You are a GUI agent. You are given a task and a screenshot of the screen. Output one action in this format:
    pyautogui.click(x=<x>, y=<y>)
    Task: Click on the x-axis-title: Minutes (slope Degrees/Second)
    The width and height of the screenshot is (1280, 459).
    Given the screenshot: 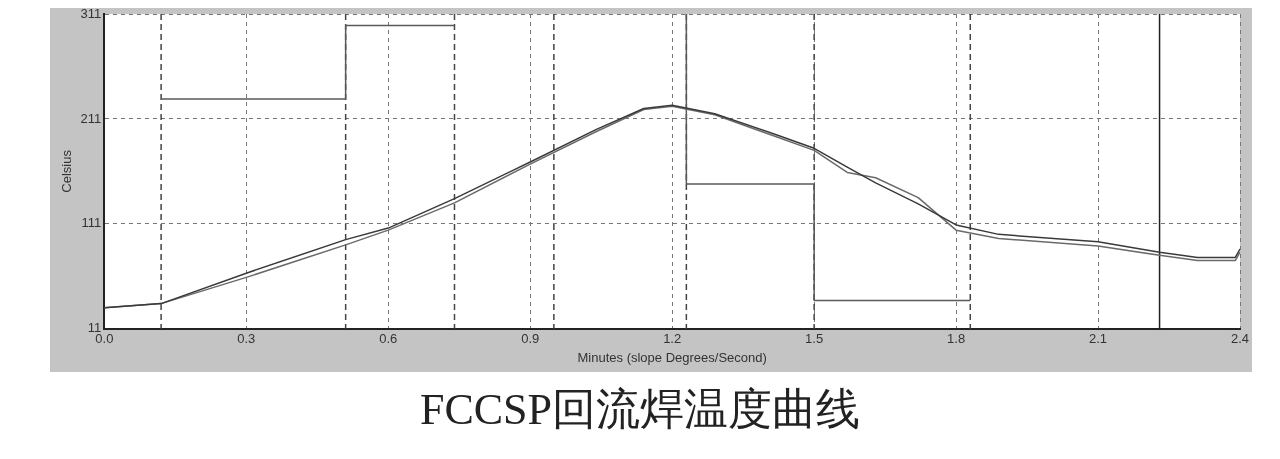 What is the action you would take?
    pyautogui.click(x=672, y=357)
    